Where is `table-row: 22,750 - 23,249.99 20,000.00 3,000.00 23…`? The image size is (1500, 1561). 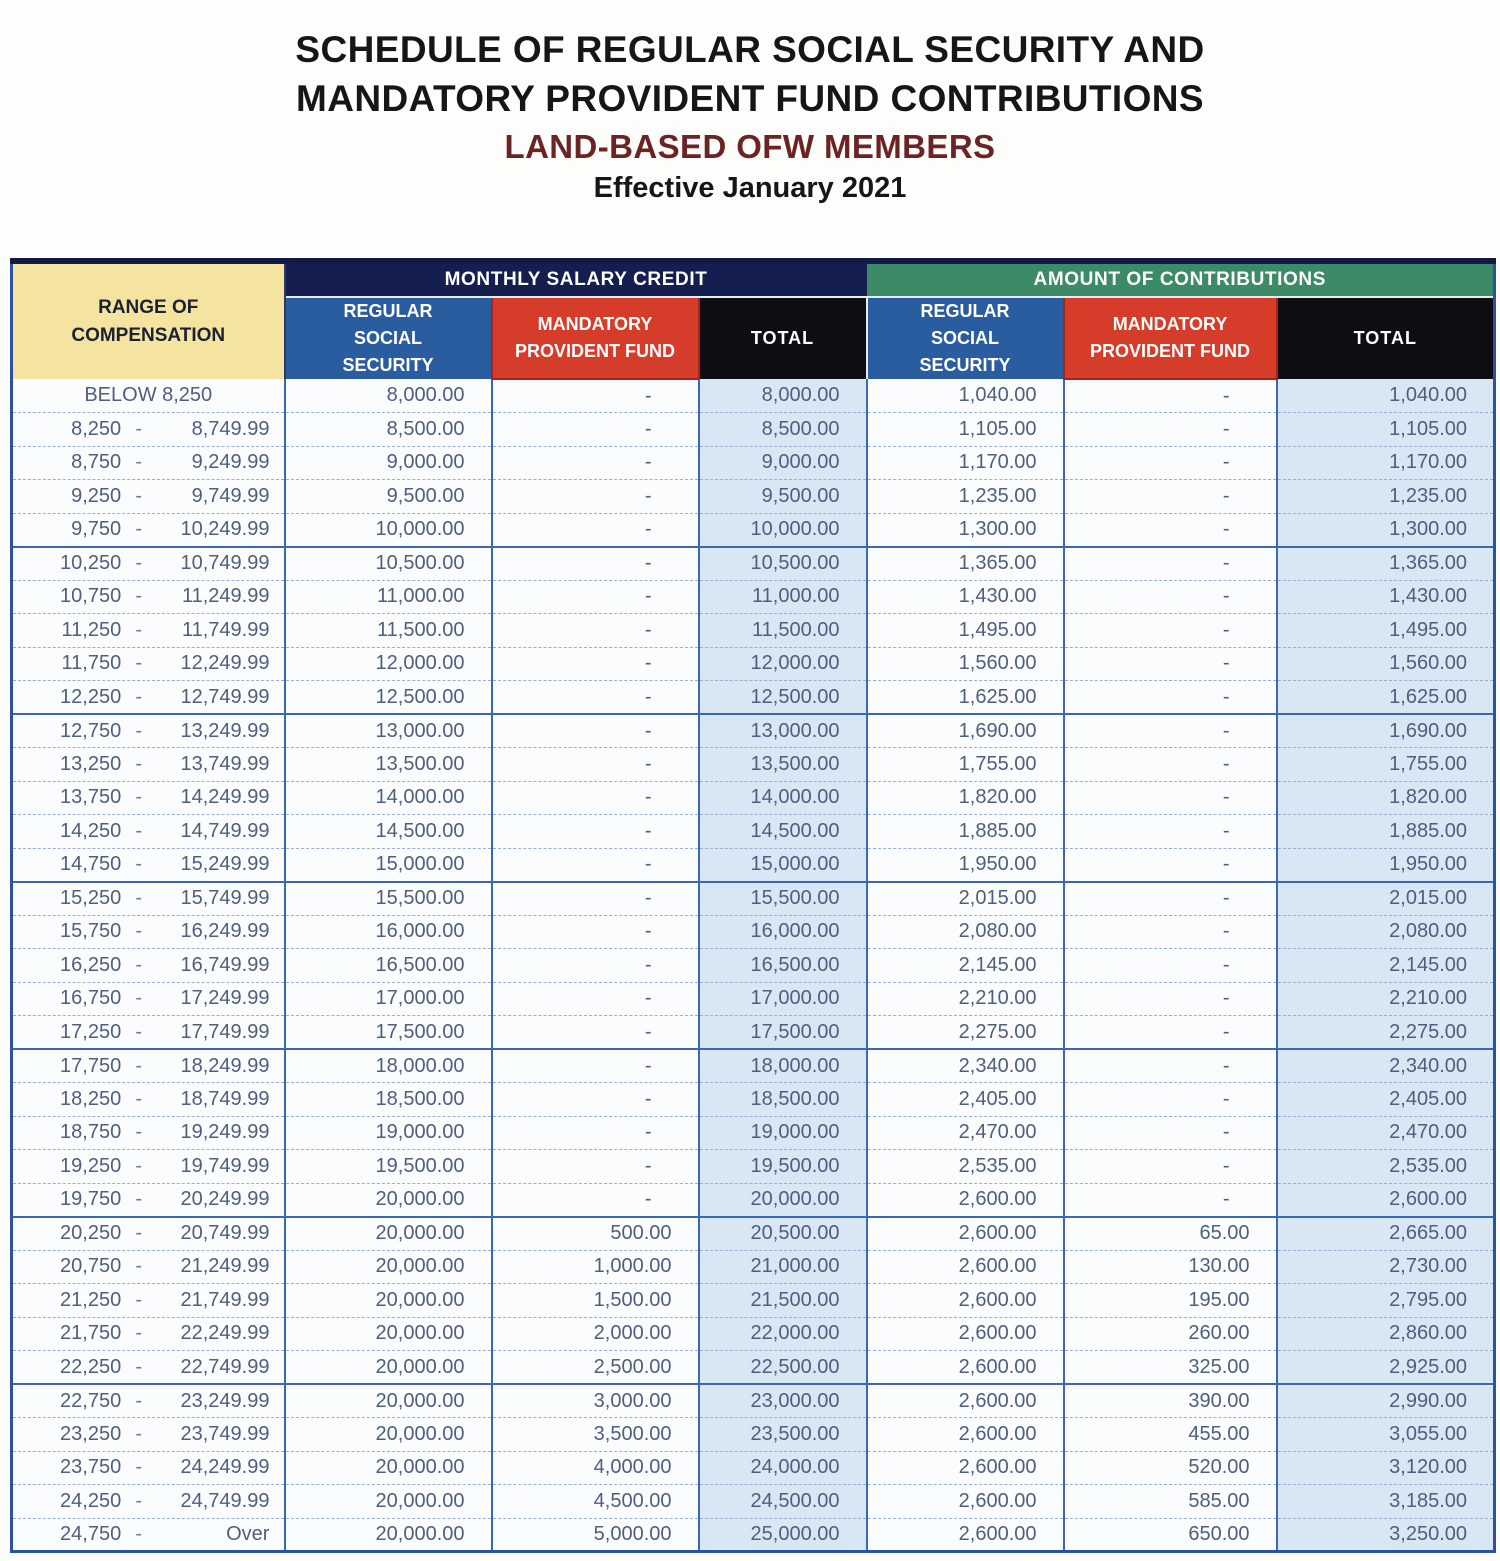 table-row: 22,750 - 23,249.99 20,000.00 3,000.00 23… is located at coordinates (753, 1401).